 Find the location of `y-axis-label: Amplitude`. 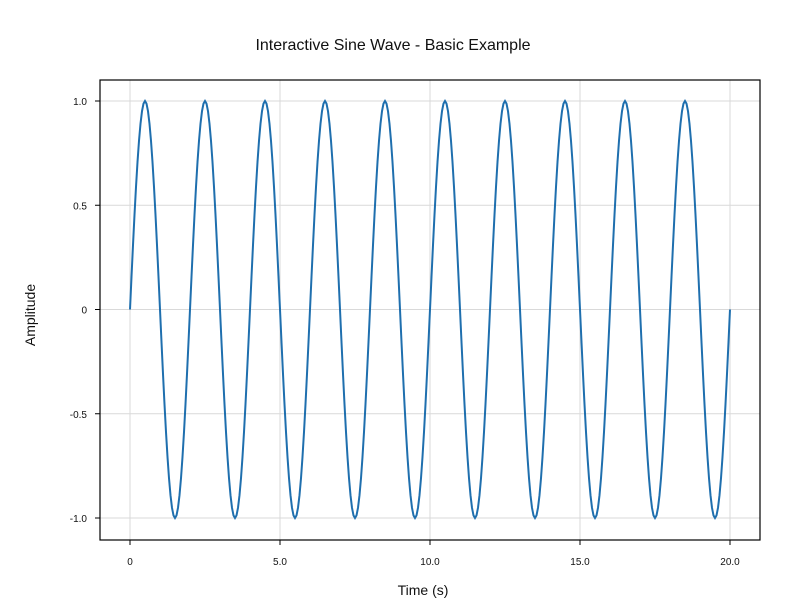

y-axis-label: Amplitude is located at coordinates (30, 315).